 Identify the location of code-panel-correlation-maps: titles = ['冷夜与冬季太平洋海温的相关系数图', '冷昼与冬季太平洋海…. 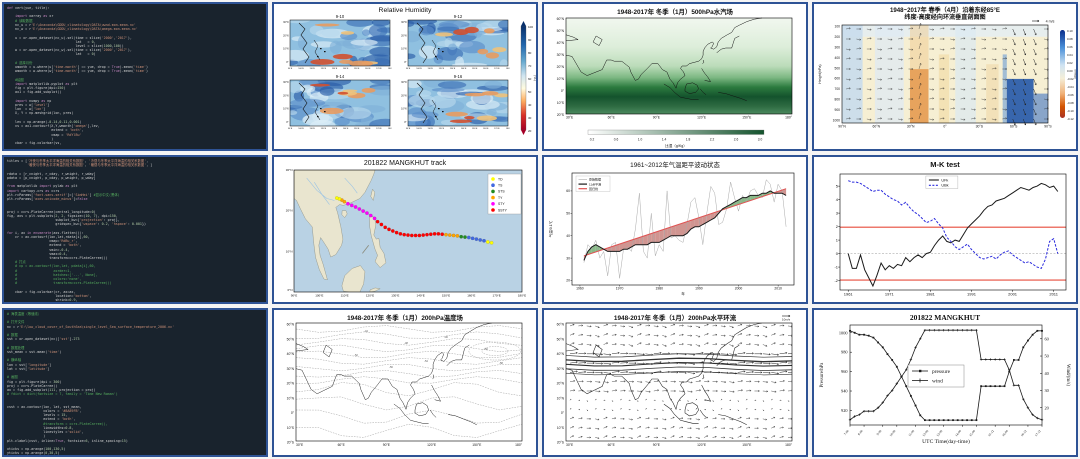
(135, 229).